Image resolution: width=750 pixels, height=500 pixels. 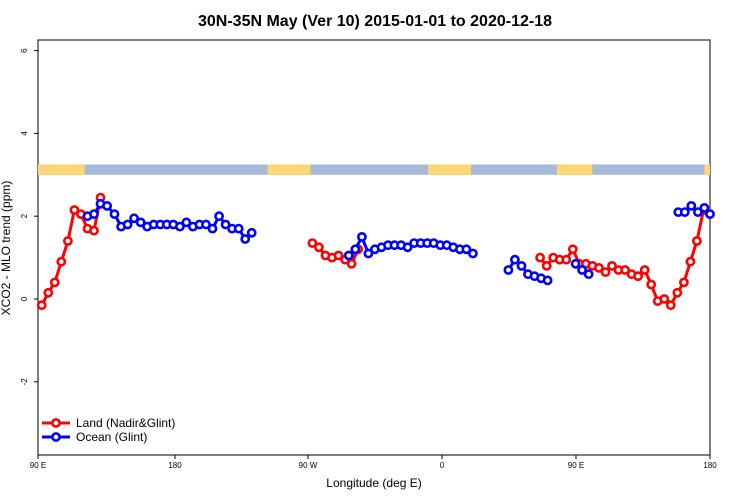 What do you see at coordinates (442, 465) in the screenshot?
I see `x-tick-label: 0` at bounding box center [442, 465].